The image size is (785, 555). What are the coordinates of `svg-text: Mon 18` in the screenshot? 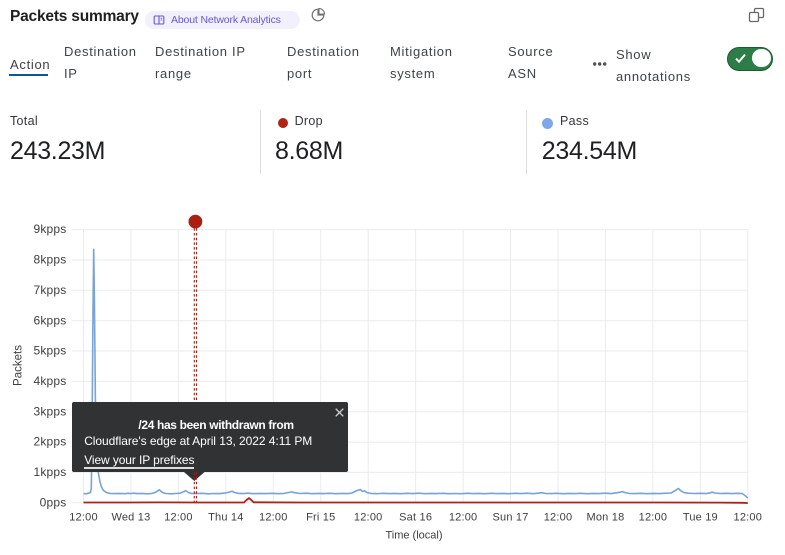 It's located at (606, 517).